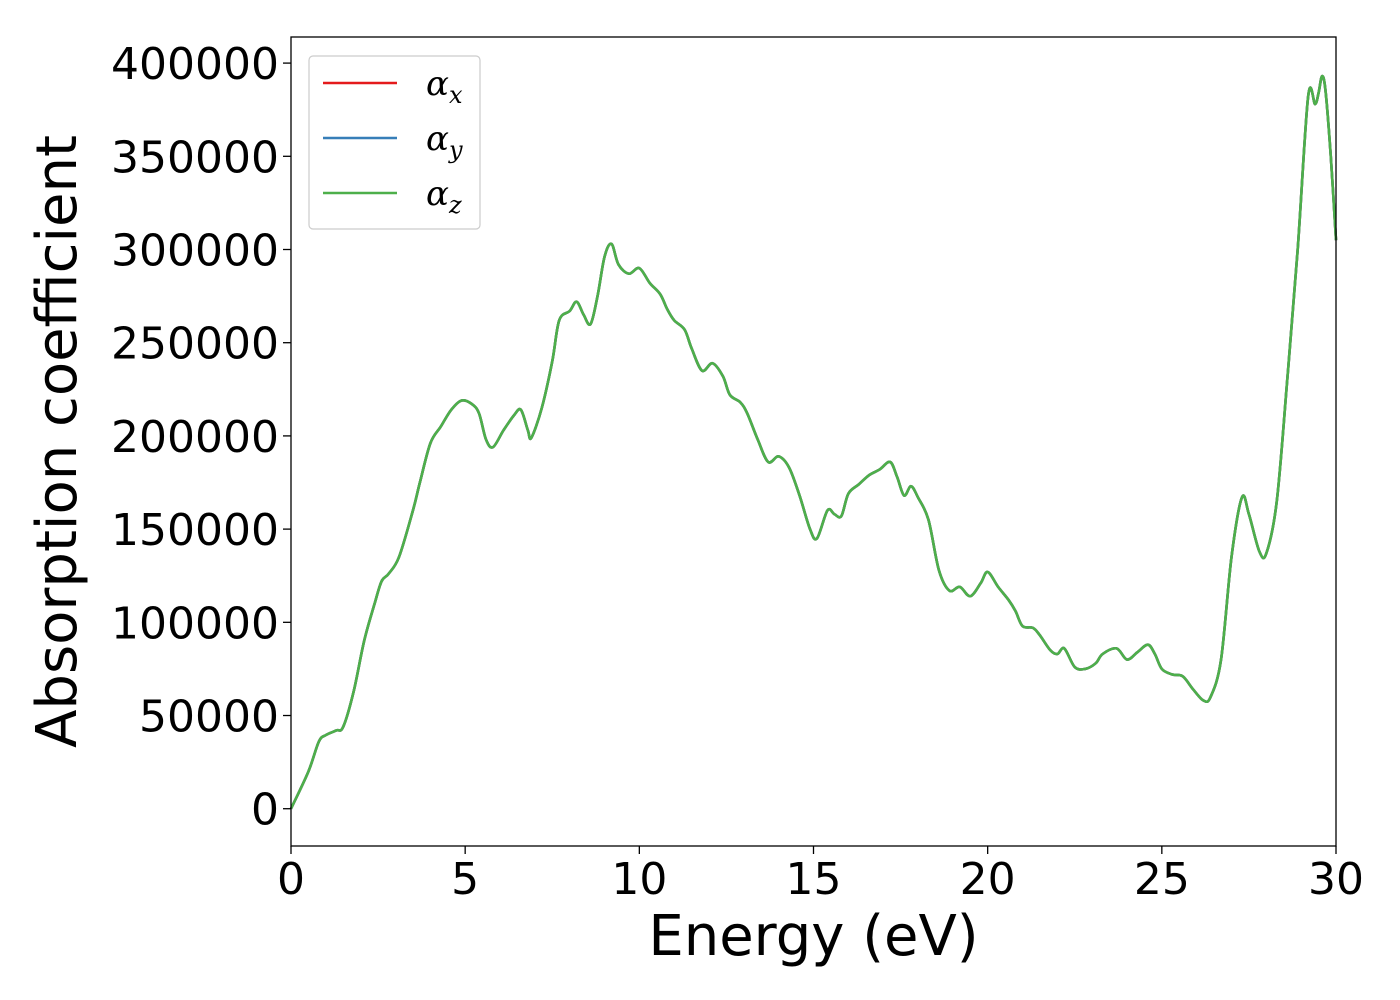 The width and height of the screenshot is (1400, 1000). What do you see at coordinates (195, 251) in the screenshot?
I see `y-tick-label: 300000` at bounding box center [195, 251].